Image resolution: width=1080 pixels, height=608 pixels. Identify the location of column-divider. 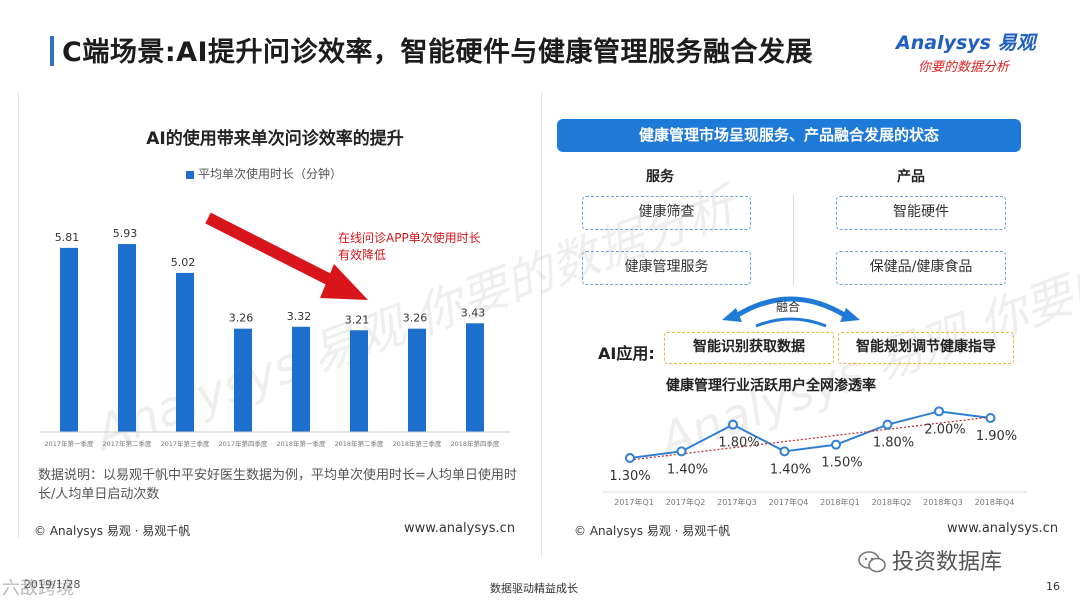
(793, 240).